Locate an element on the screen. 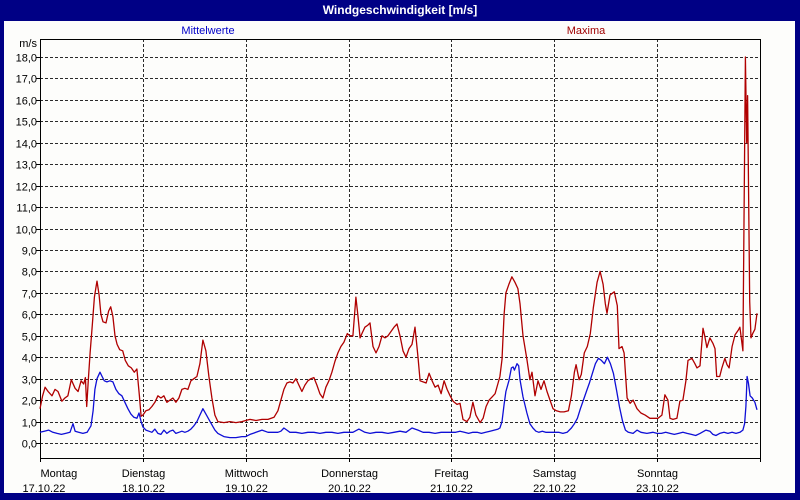  y-tick-label: 6,0 is located at coordinates (29, 316).